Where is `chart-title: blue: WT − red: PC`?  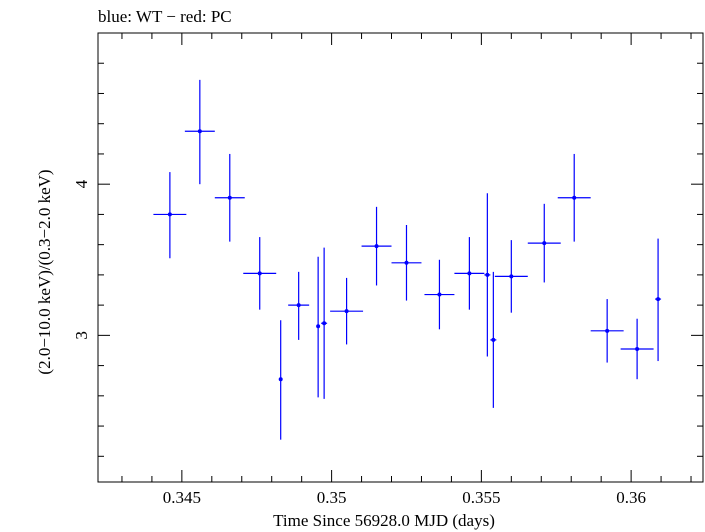
chart-title: blue: WT − red: PC is located at coordinates (165, 16).